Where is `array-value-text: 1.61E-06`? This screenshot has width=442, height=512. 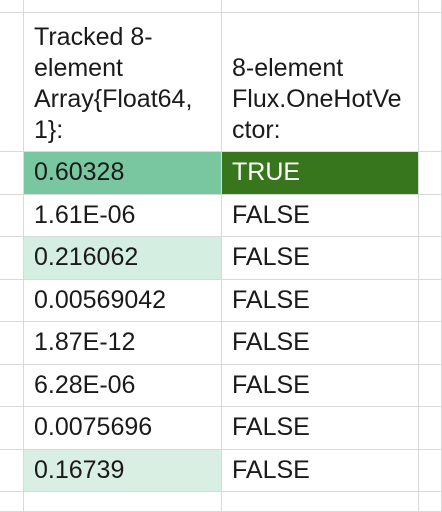
array-value-text: 1.61E-06 is located at coordinates (85, 214).